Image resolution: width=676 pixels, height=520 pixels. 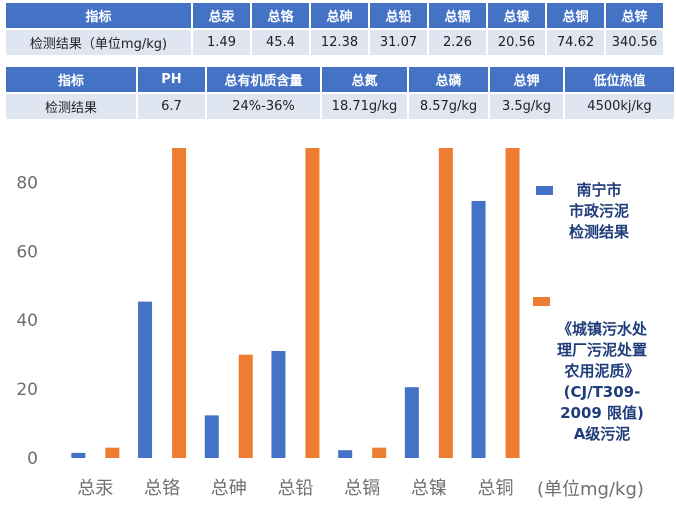 What do you see at coordinates (619, 106) in the screenshot?
I see `result-heating-value: 4500kj/kg` at bounding box center [619, 106].